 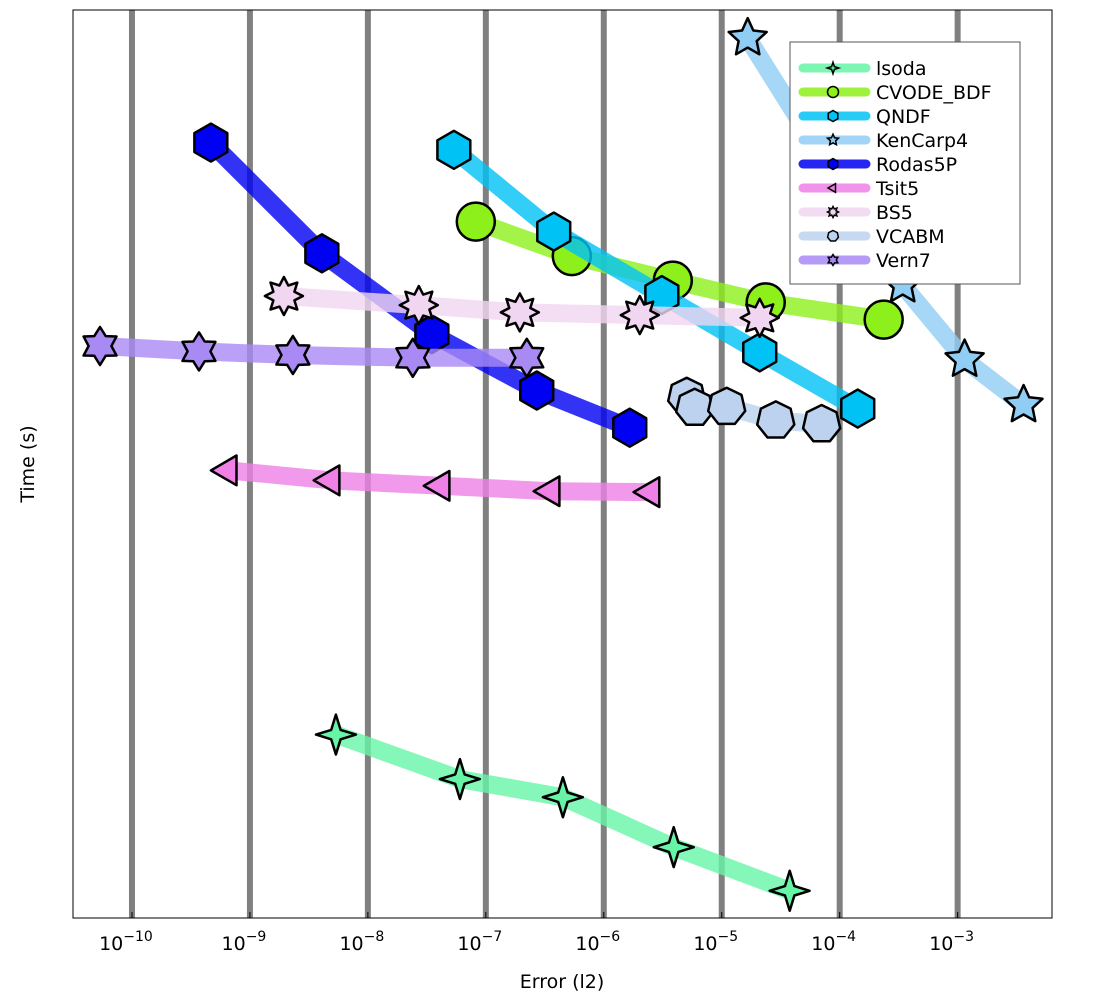 What do you see at coordinates (858, 189) in the screenshot?
I see `legend-item: Tsit5` at bounding box center [858, 189].